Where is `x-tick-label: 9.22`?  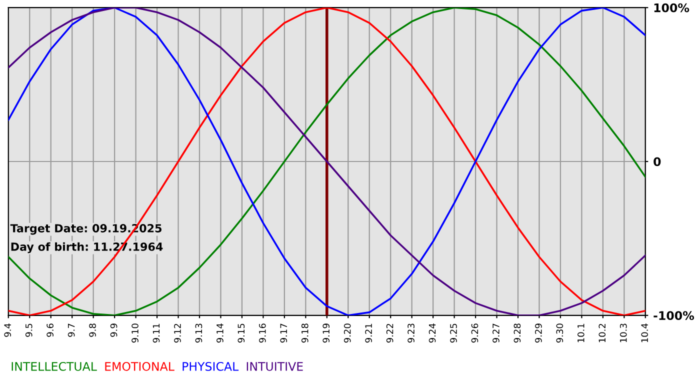 x-tick-label: 9.22 is located at coordinates (390, 333).